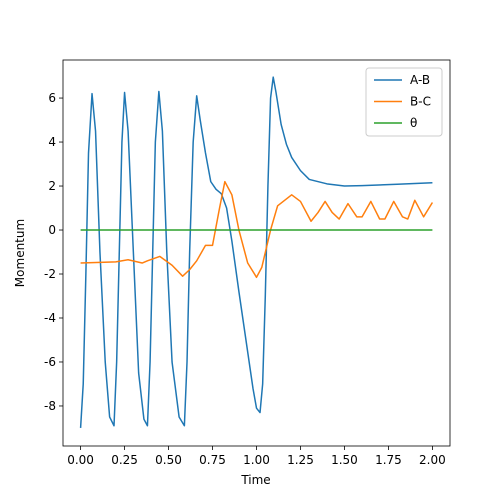 The height and width of the screenshot is (500, 500). Describe the element at coordinates (257, 229) in the screenshot. I see `series-line` at that location.